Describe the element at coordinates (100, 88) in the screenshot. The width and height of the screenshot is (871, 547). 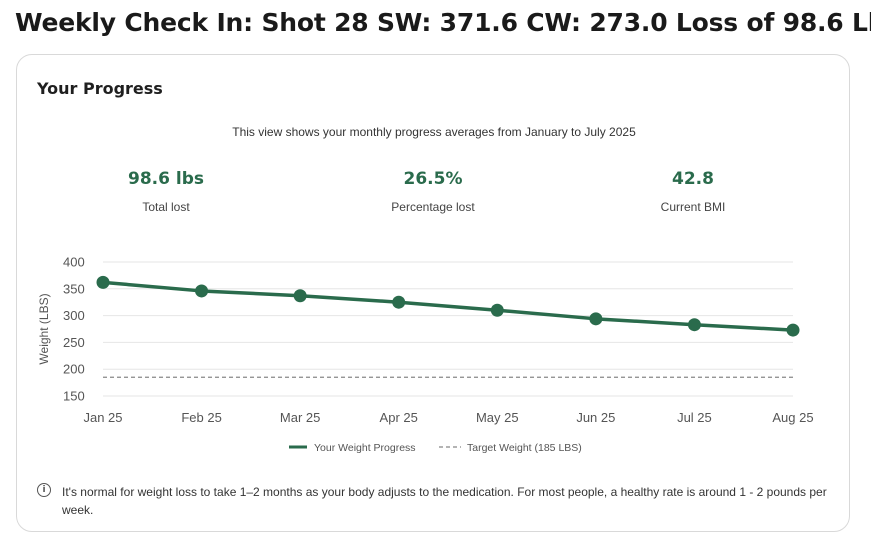
I see `card-title: Your Progress` at that location.